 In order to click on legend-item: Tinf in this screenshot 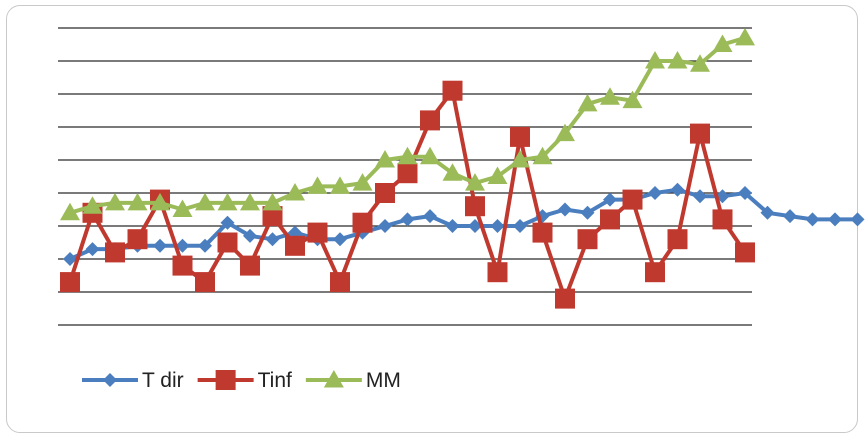, I will do `click(244, 380)`.